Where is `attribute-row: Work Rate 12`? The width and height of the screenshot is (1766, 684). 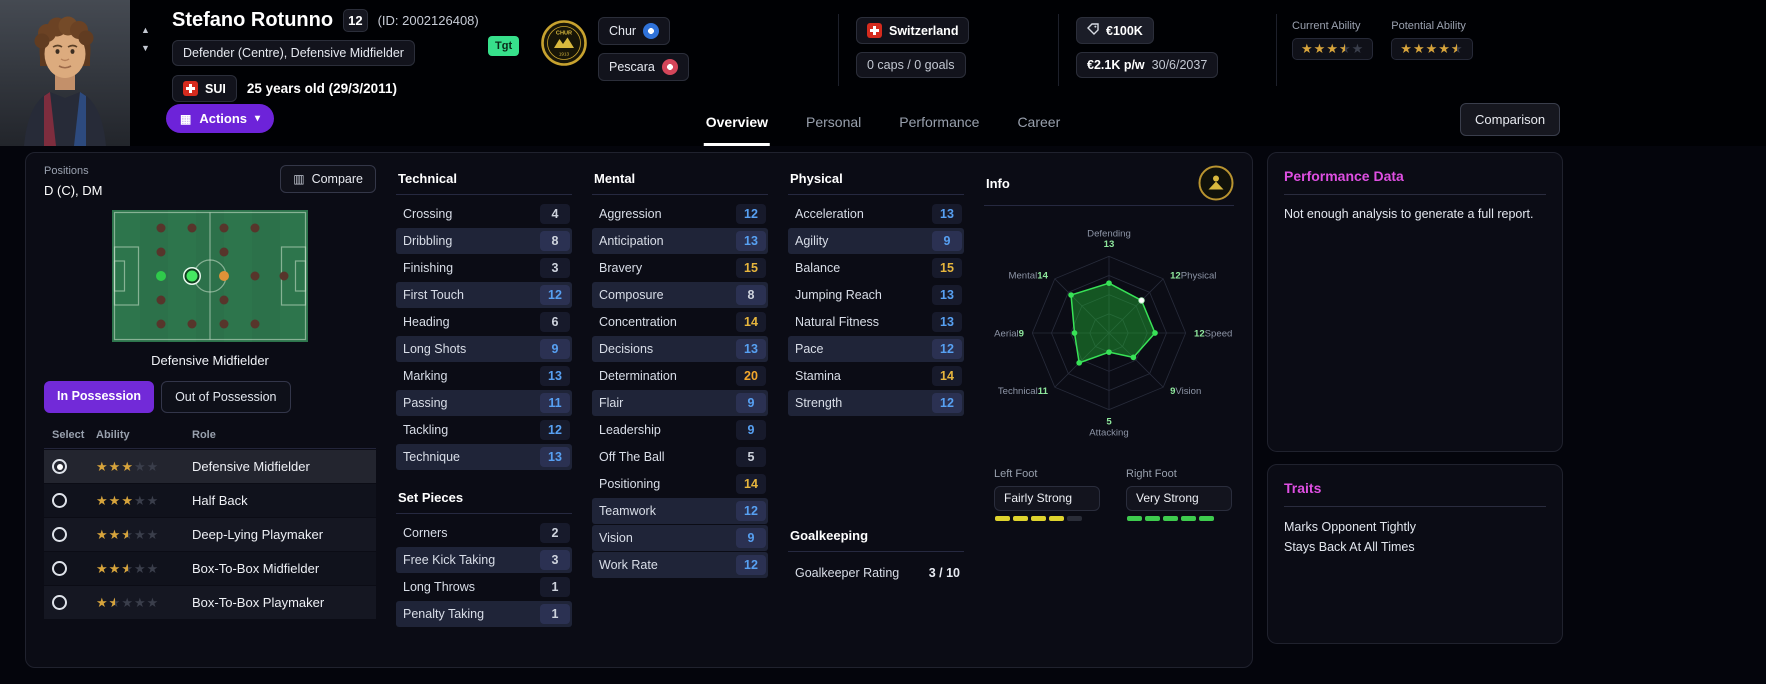
attribute-row: Work Rate 12 is located at coordinates (680, 565).